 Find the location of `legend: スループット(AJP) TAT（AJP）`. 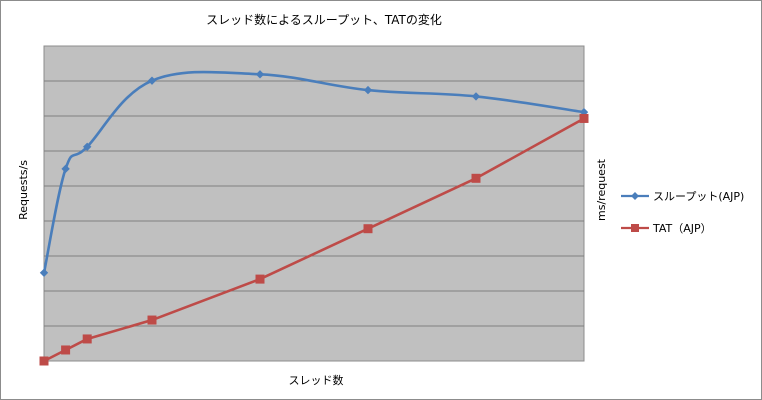

legend: スループット(AJP) TAT（AJP） is located at coordinates (682, 212).